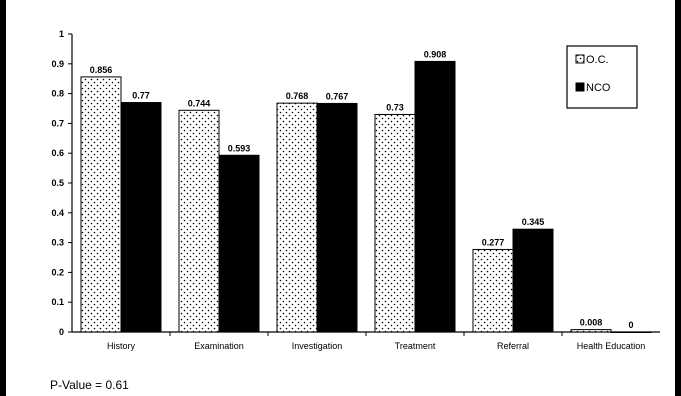 The image size is (681, 396). I want to click on bar-oc-referral, so click(493, 290).